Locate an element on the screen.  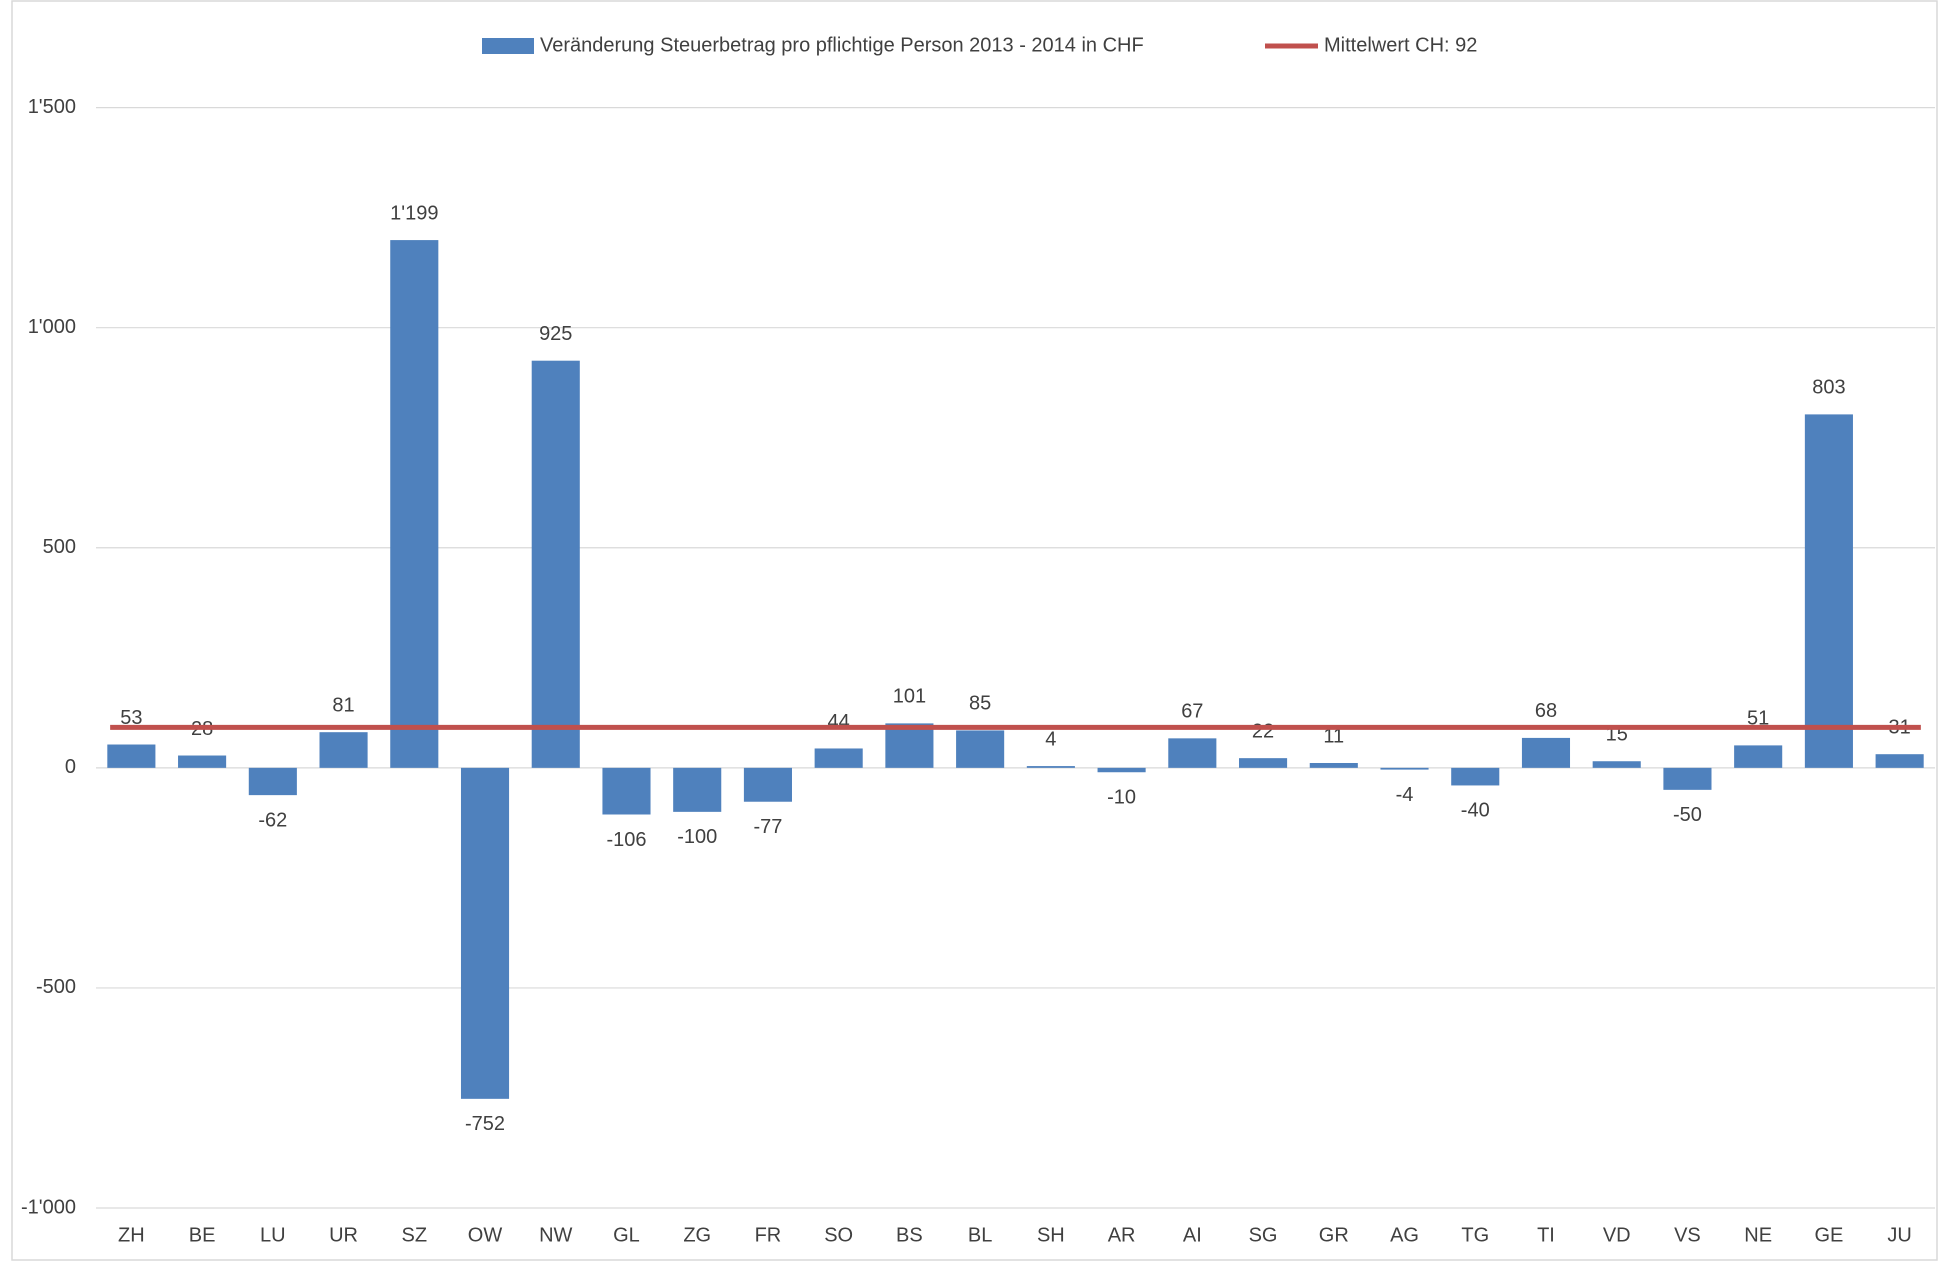
x-tick-label: AG is located at coordinates (1404, 1235).